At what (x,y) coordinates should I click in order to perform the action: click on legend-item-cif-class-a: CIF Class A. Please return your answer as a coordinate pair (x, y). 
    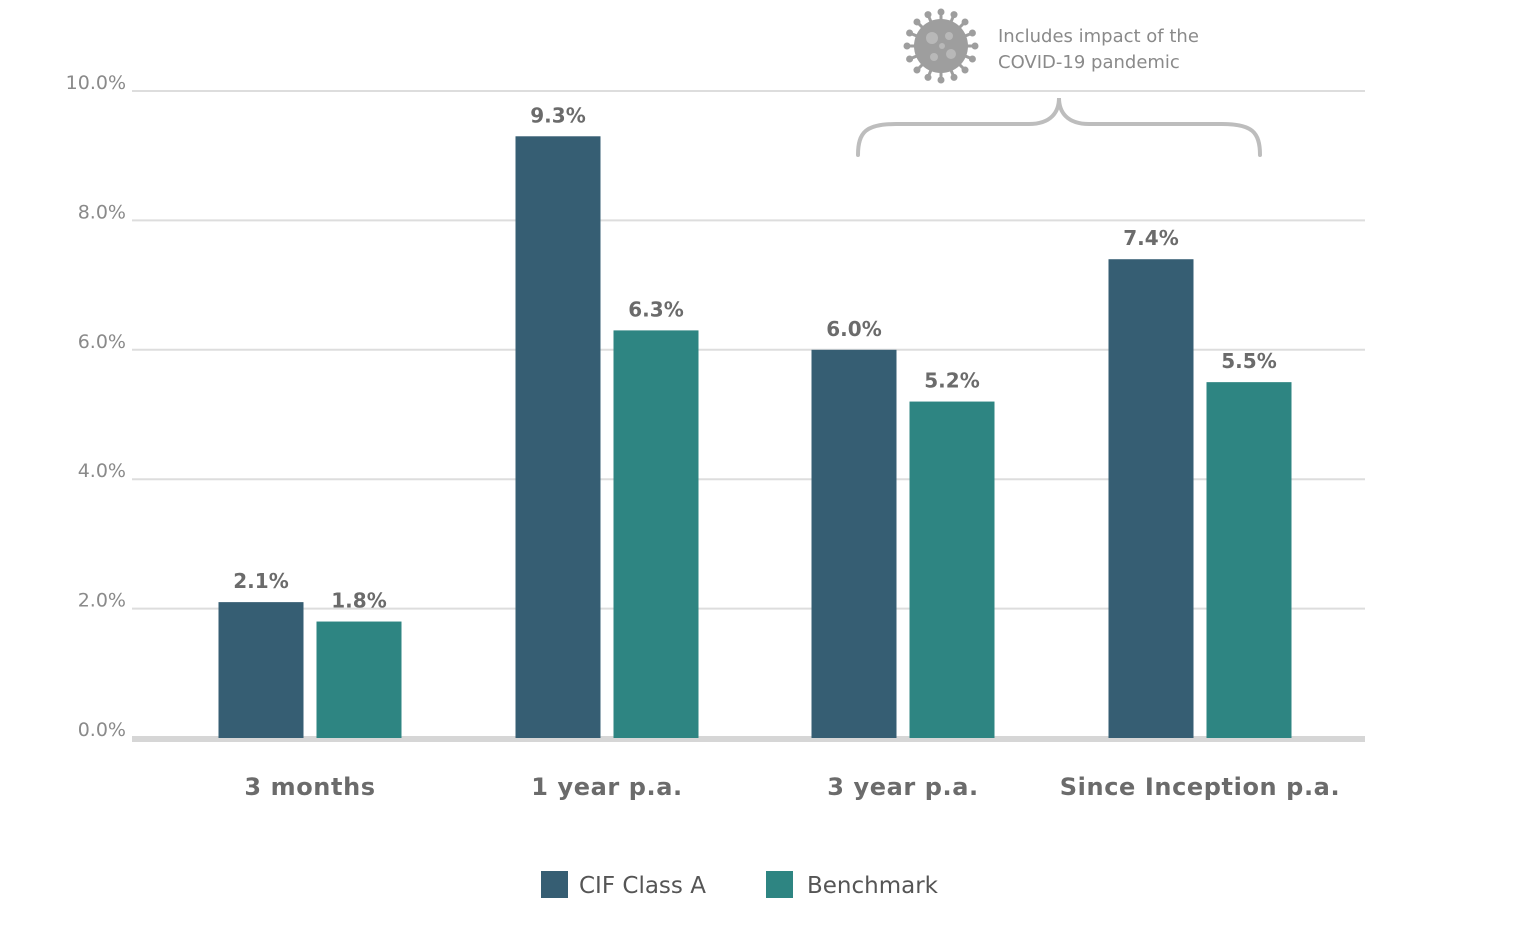
    Looking at the image, I should click on (623, 885).